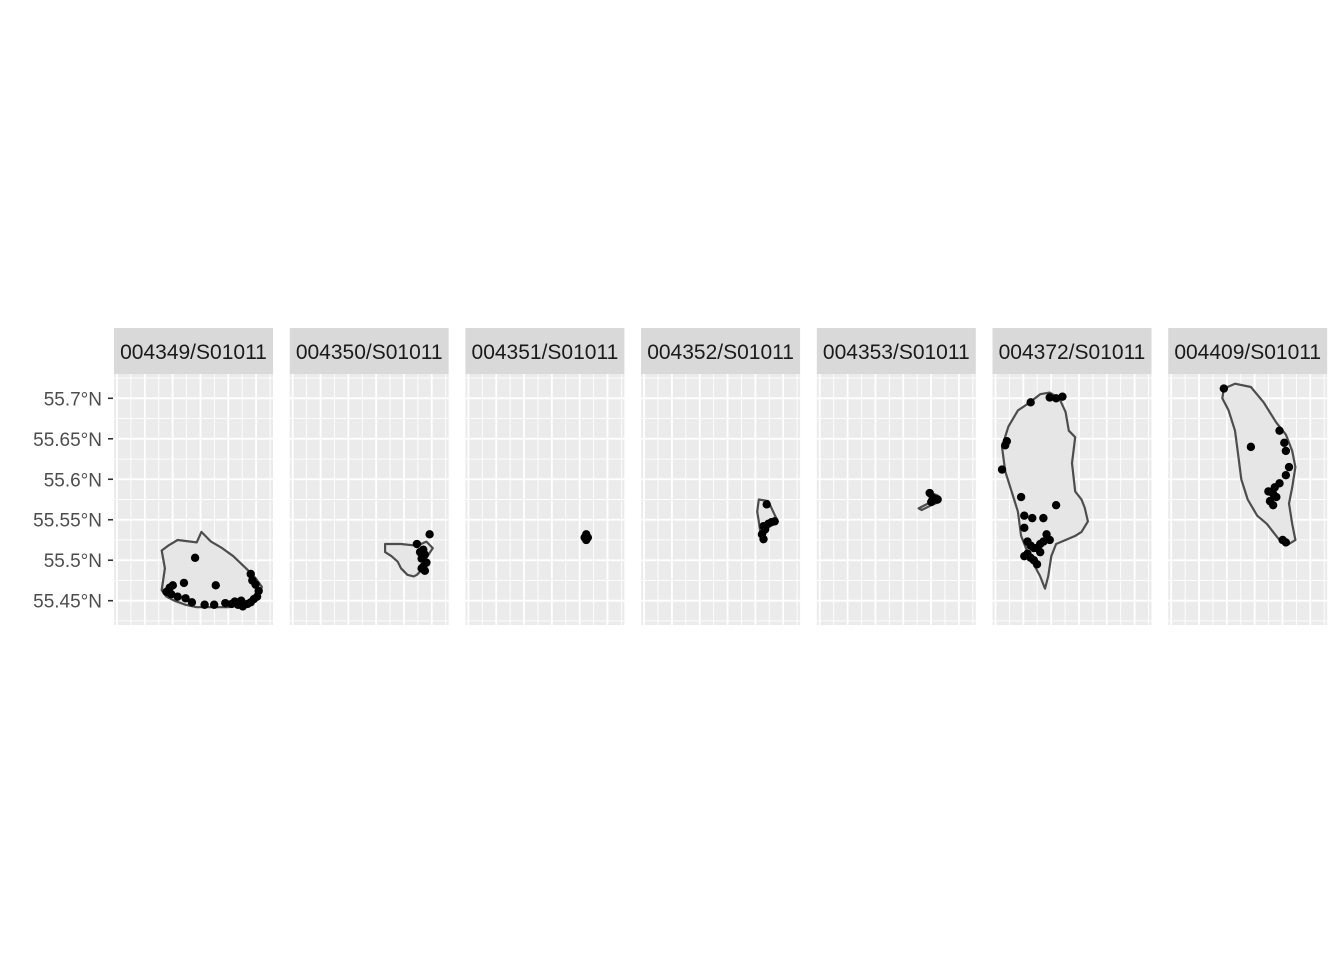 The width and height of the screenshot is (1344, 960). What do you see at coordinates (67, 521) in the screenshot?
I see `y-tick-label: 55.55°N` at bounding box center [67, 521].